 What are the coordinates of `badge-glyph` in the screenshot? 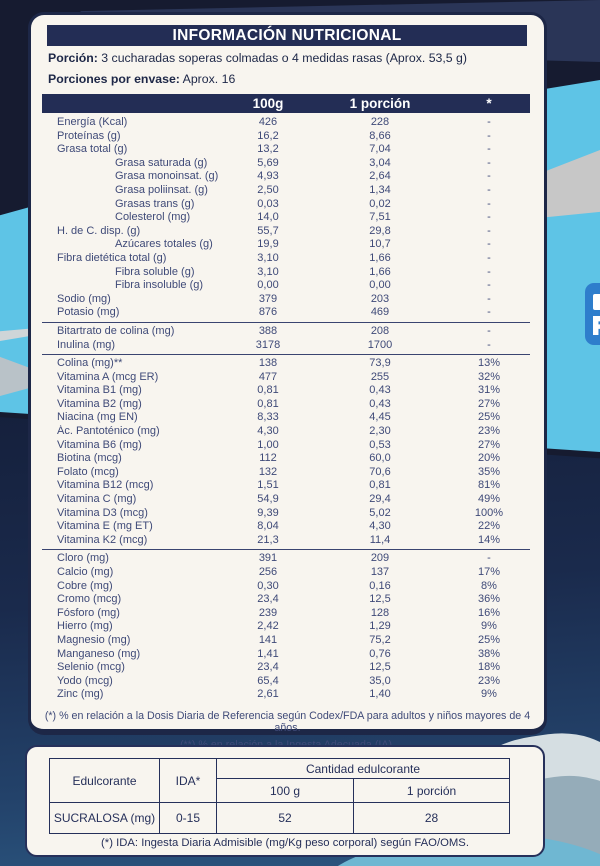 It's located at (596, 302).